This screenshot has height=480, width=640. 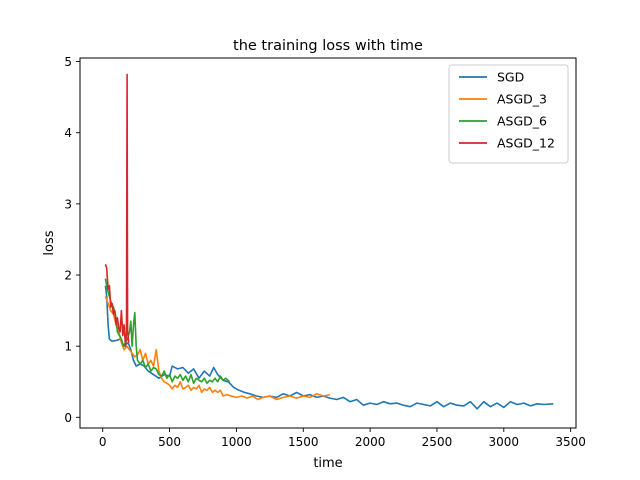 What do you see at coordinates (68, 62) in the screenshot?
I see `y-tick-label: 5` at bounding box center [68, 62].